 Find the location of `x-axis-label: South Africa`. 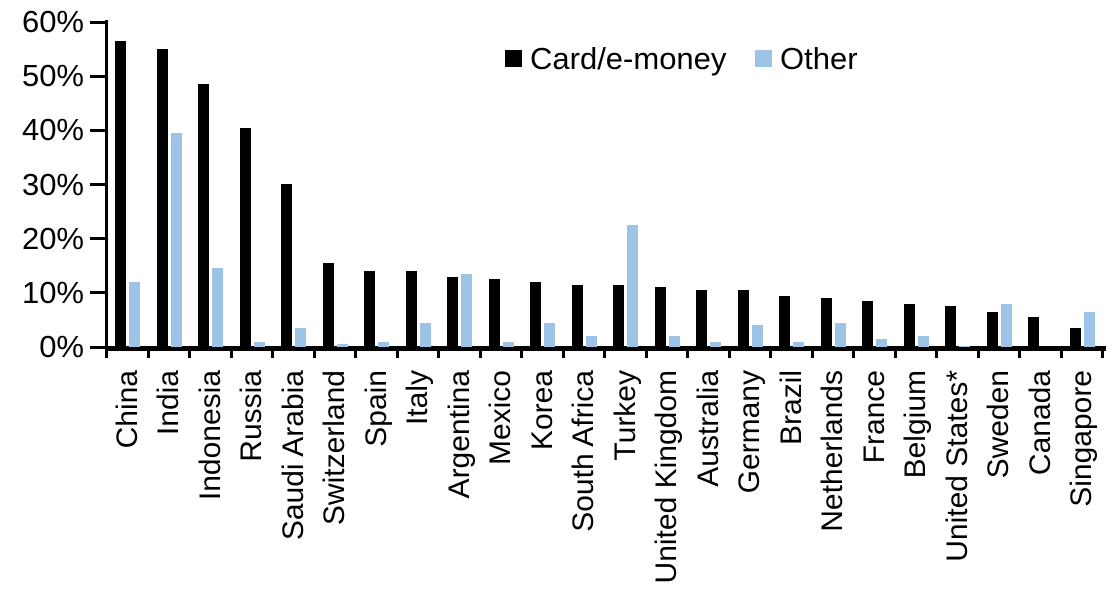

x-axis-label: South Africa is located at coordinates (583, 451).